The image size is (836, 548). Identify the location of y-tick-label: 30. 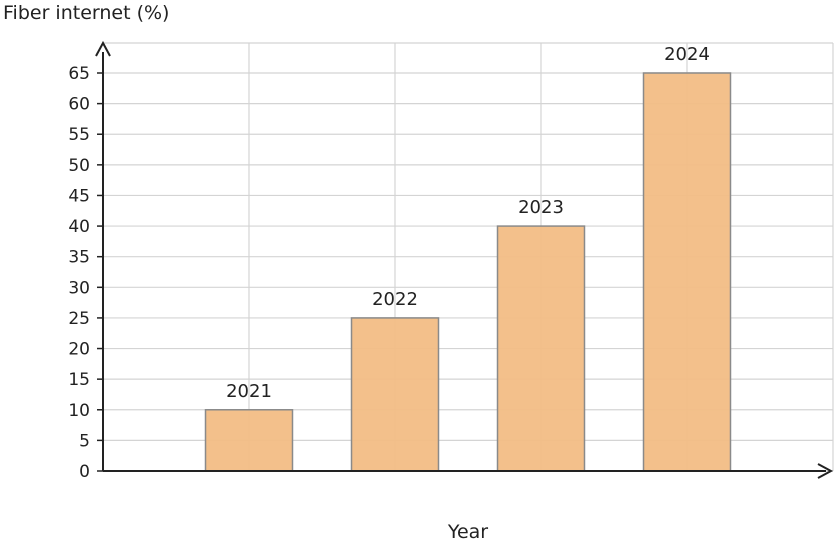
(79, 288).